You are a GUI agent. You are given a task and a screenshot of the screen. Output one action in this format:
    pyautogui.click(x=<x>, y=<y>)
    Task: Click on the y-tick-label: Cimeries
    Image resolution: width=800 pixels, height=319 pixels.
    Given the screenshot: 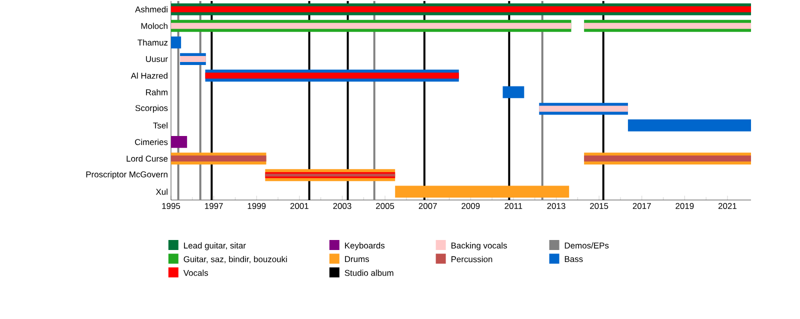 What is the action you would take?
    pyautogui.click(x=151, y=142)
    